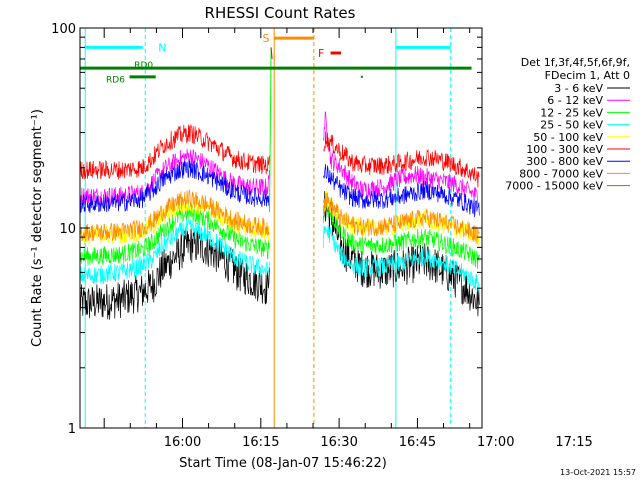 Image resolution: width=640 pixels, height=480 pixels. Describe the element at coordinates (279, 156) in the screenshot. I see `series-100_300keV-curve` at that location.